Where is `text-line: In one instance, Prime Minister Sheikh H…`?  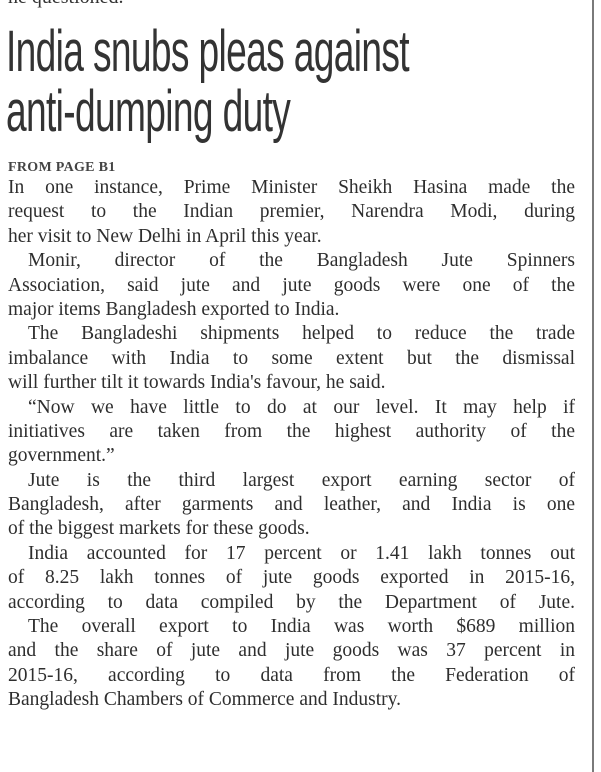
text-line: In one instance, Prime Minister Sheikh H… is located at coordinates (291, 187).